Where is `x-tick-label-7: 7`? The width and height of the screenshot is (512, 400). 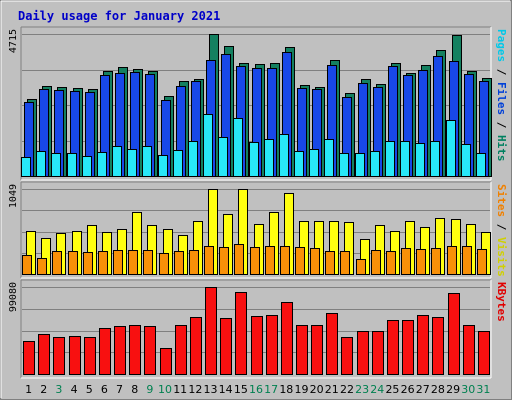 x-tick-label-7: 7 is located at coordinates (119, 389).